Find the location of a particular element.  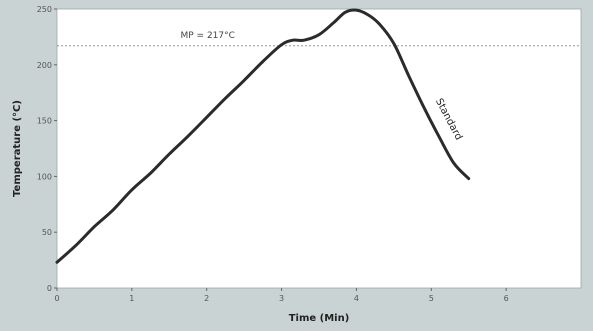

melting-point-label: MP = 217°C is located at coordinates (208, 36).